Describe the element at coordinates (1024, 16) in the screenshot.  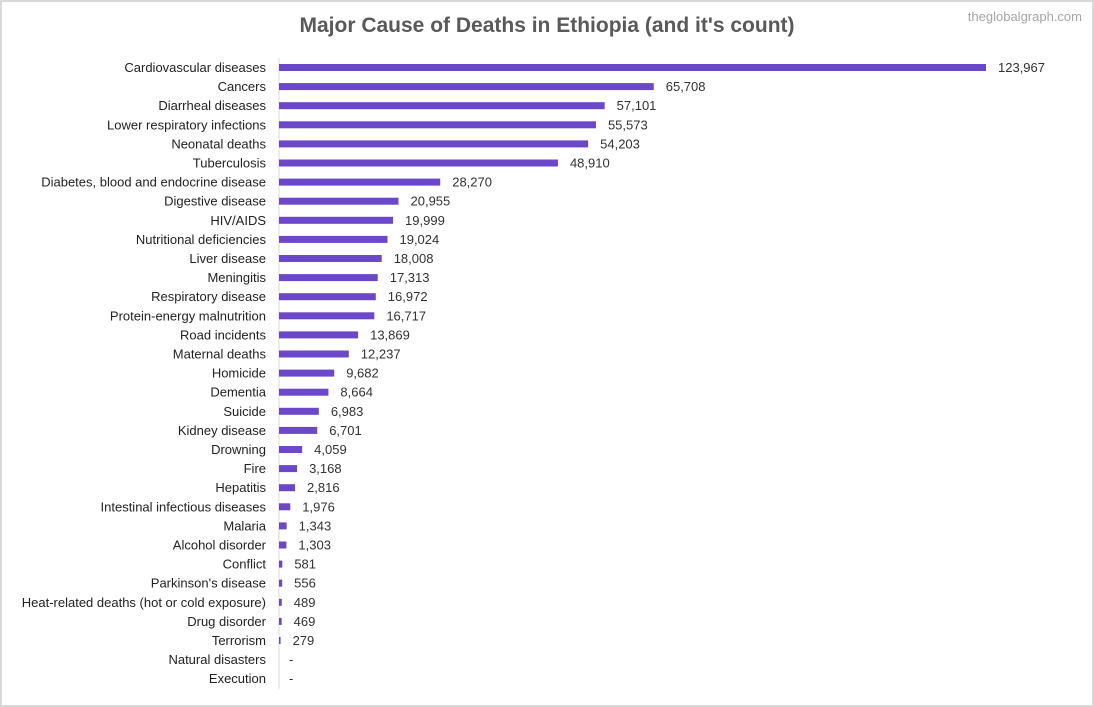
I see `watermark: theglobalgraph.com` at that location.